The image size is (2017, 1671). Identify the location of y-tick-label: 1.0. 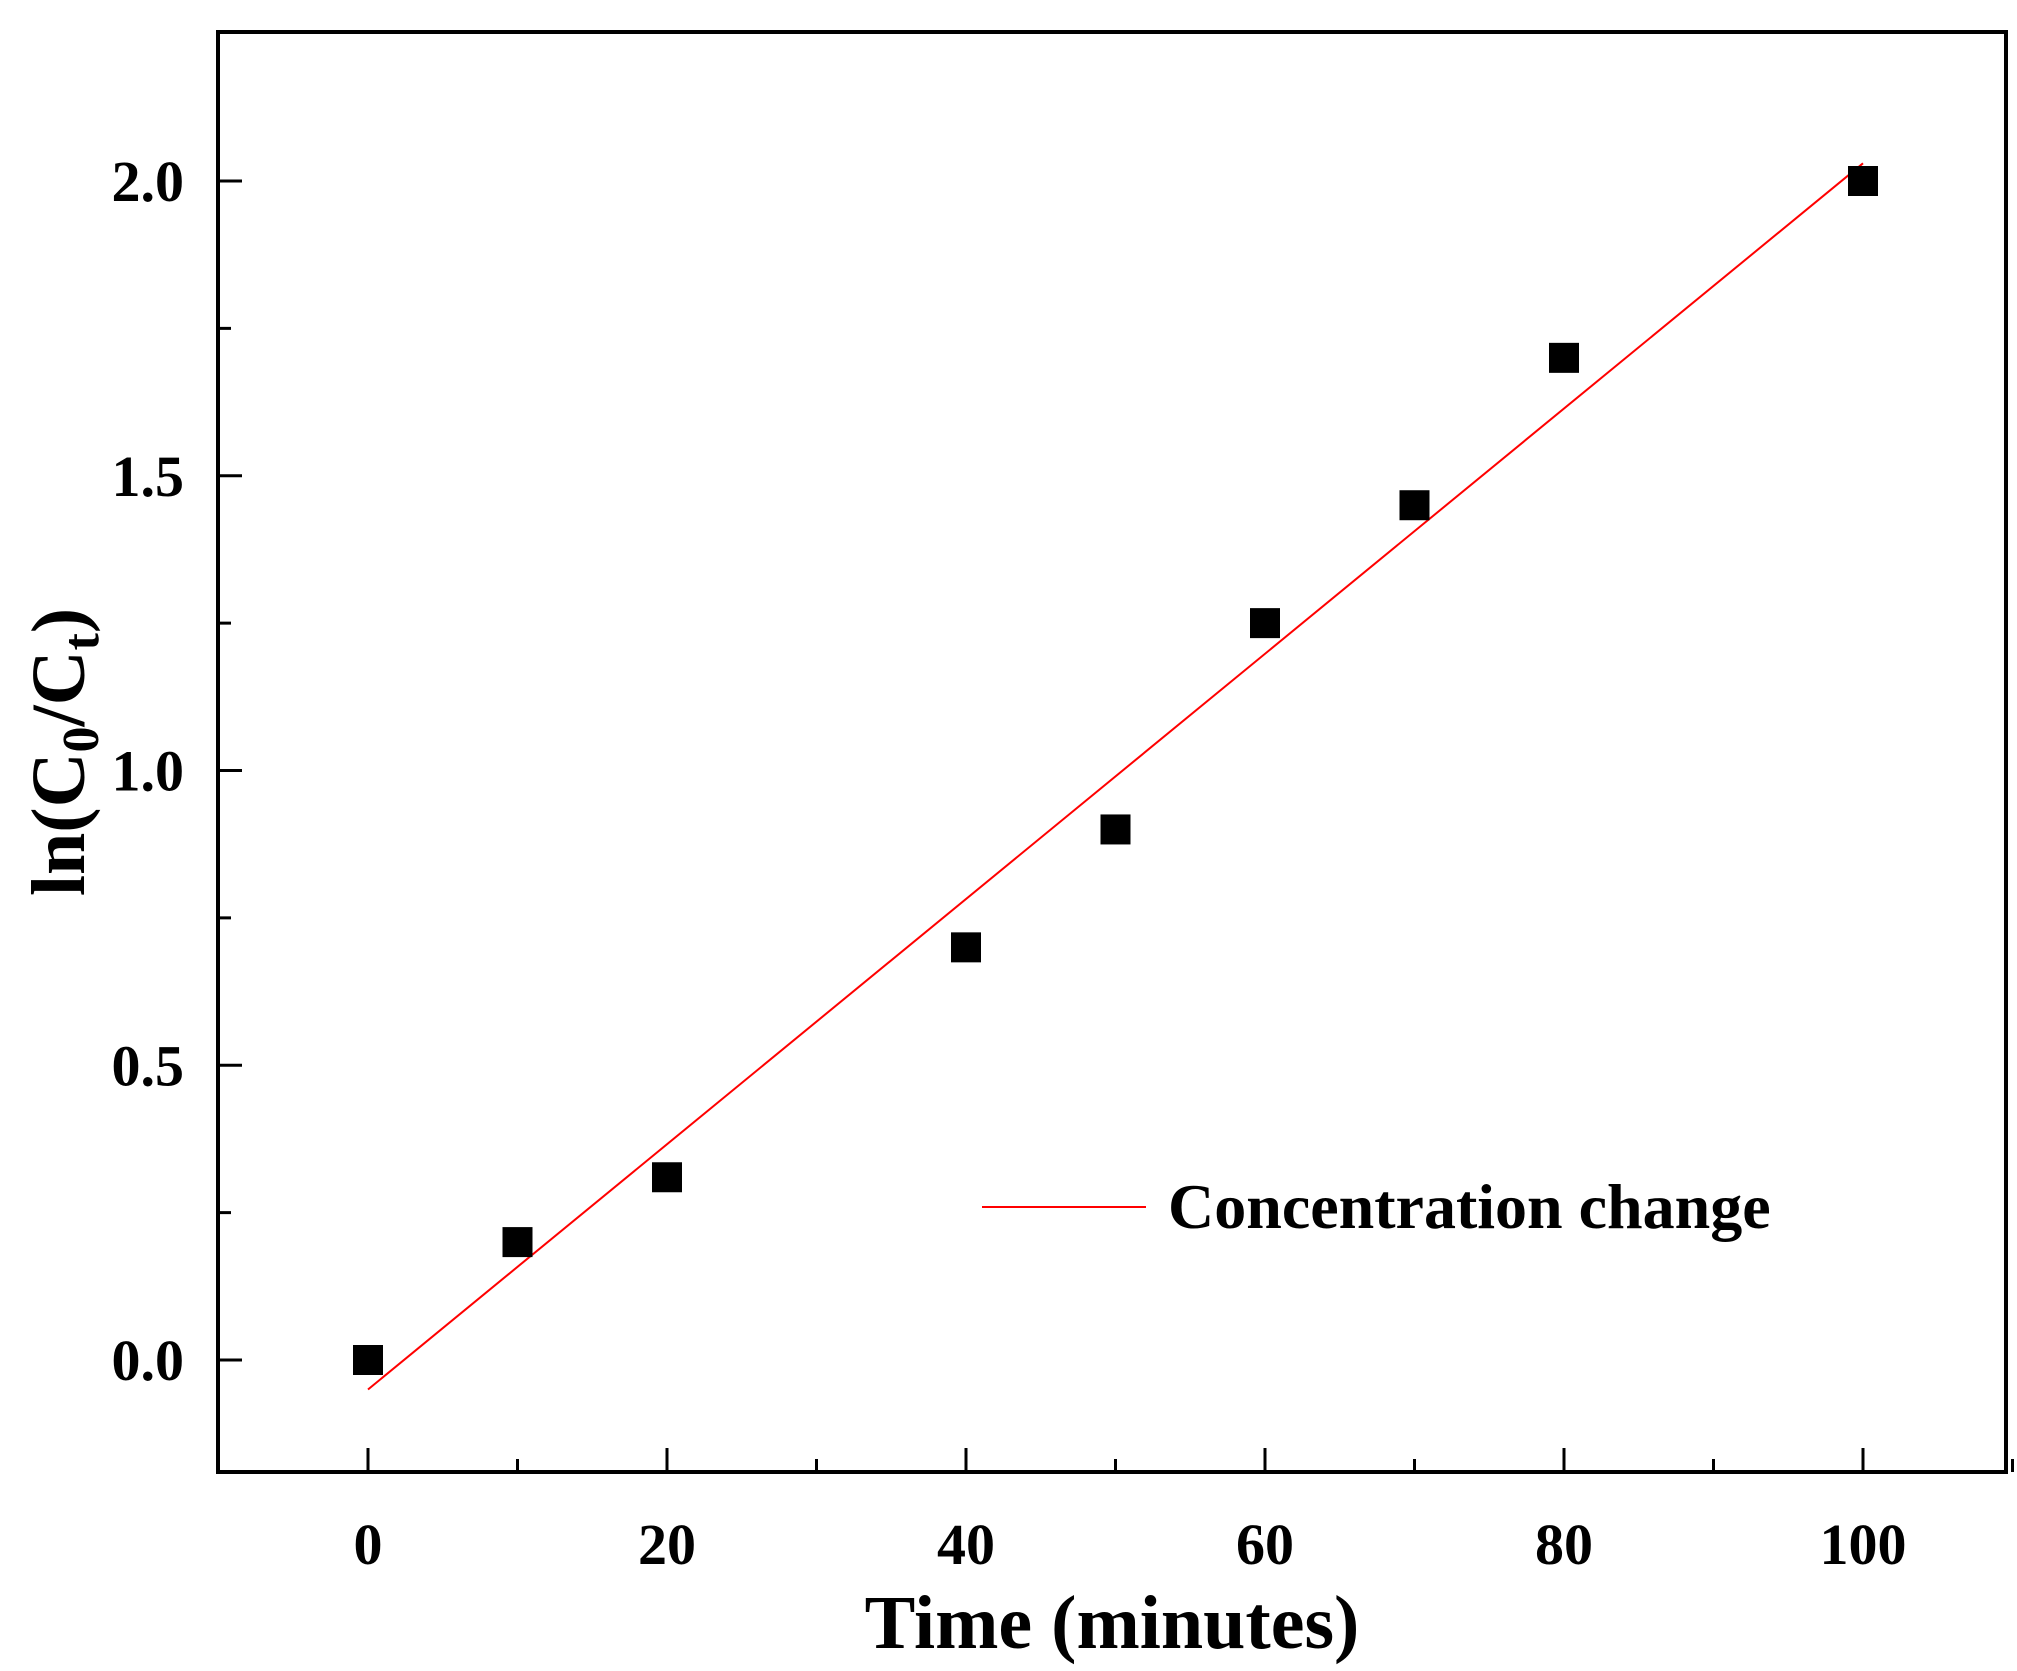
(148, 771).